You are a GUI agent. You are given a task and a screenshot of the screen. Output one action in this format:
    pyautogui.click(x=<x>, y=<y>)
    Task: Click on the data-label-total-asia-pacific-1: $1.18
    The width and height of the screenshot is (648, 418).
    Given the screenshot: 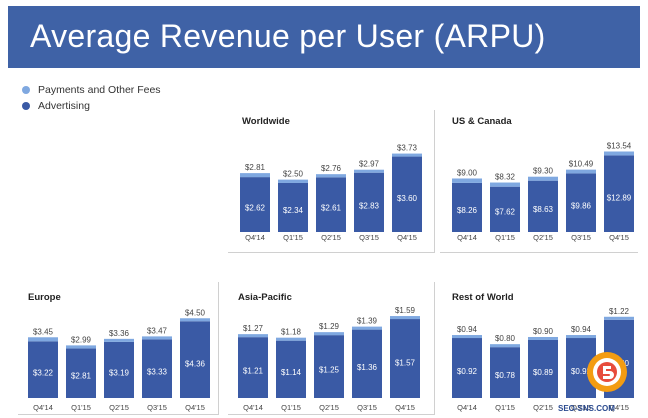 What is the action you would take?
    pyautogui.click(x=291, y=332)
    